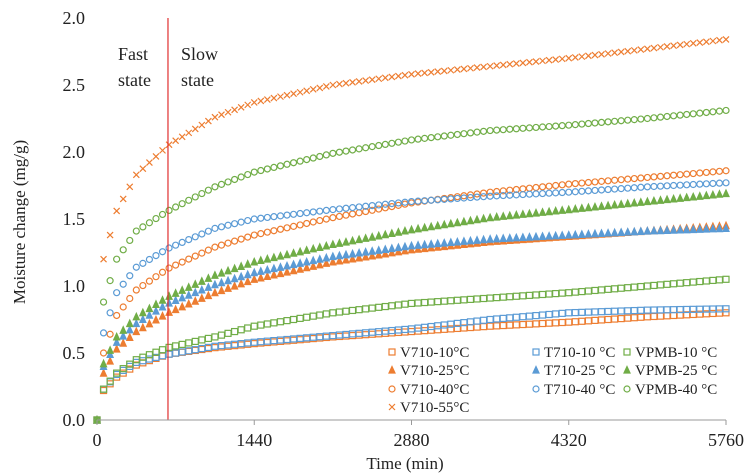  I want to click on legend-label: V710-25°C, so click(434, 371).